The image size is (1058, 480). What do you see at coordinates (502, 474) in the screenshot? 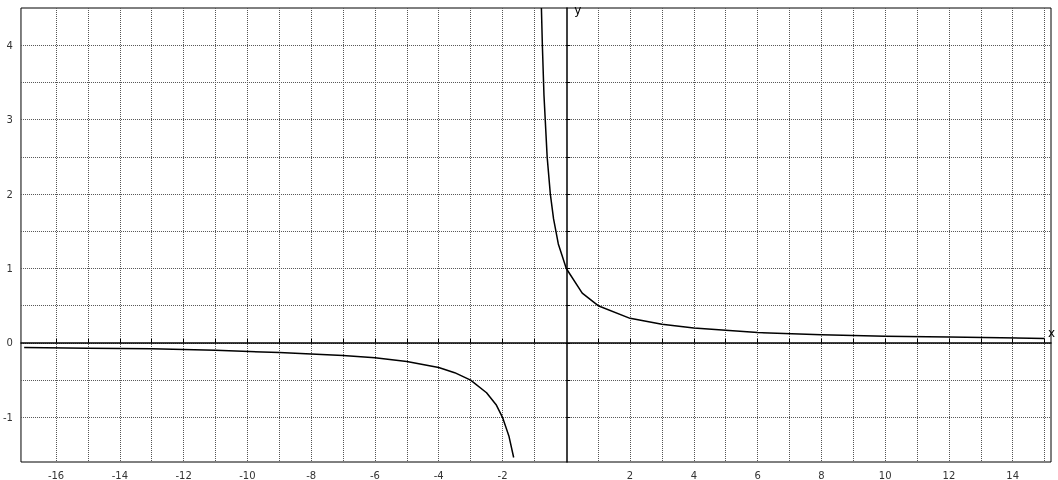
I see `x-tick-label: -2` at bounding box center [502, 474].